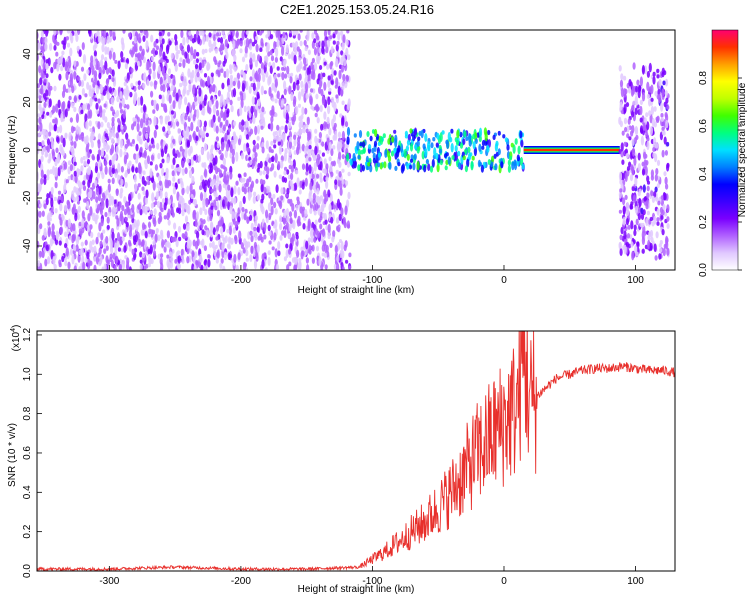  I want to click on snr-x-tick-label: -300, so click(109, 581).